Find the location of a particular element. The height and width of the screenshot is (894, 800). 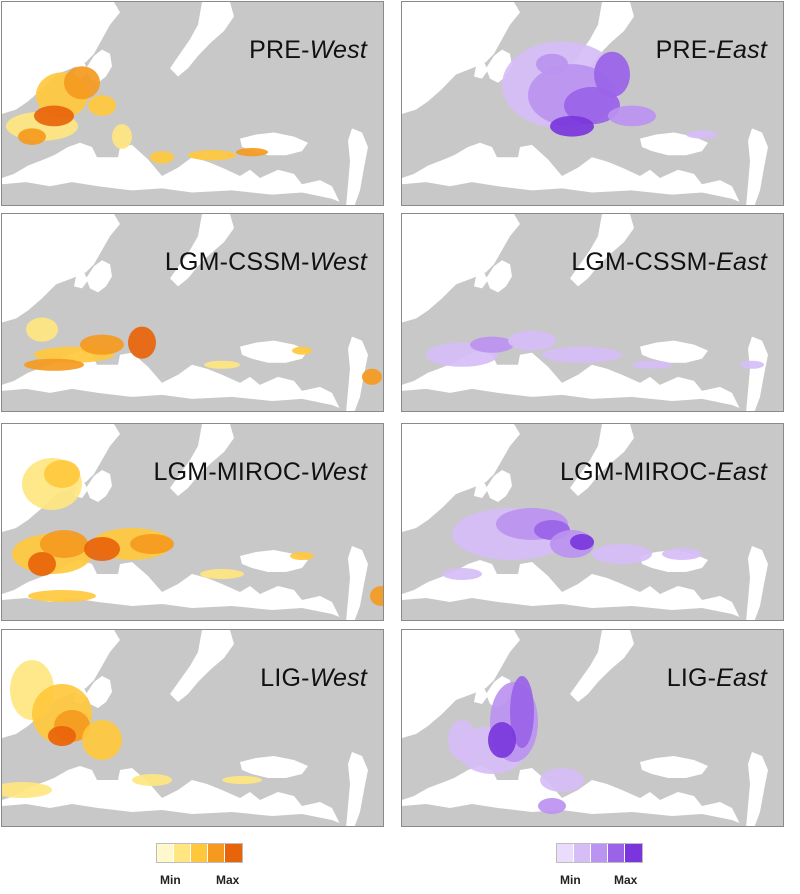

panel-title: LGM-MIROC-West is located at coordinates (260, 472).